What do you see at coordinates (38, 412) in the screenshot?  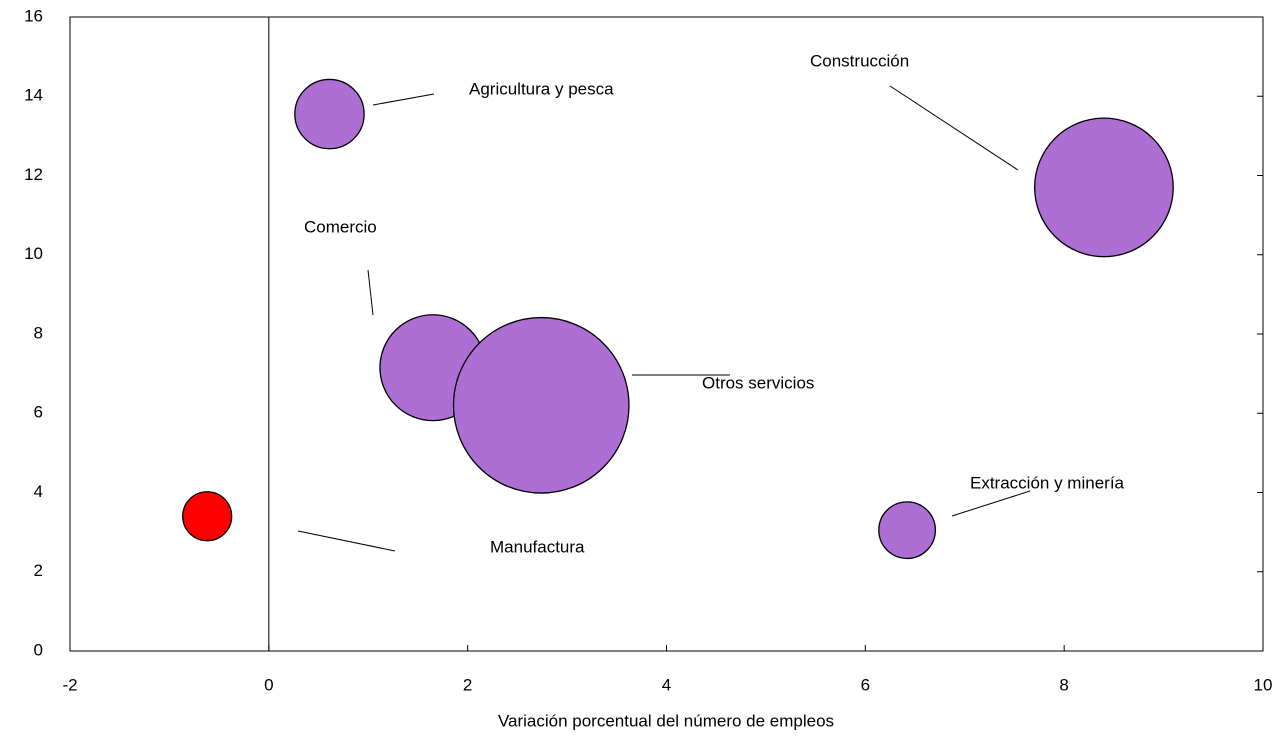 I see `y-tick-label: 6` at bounding box center [38, 412].